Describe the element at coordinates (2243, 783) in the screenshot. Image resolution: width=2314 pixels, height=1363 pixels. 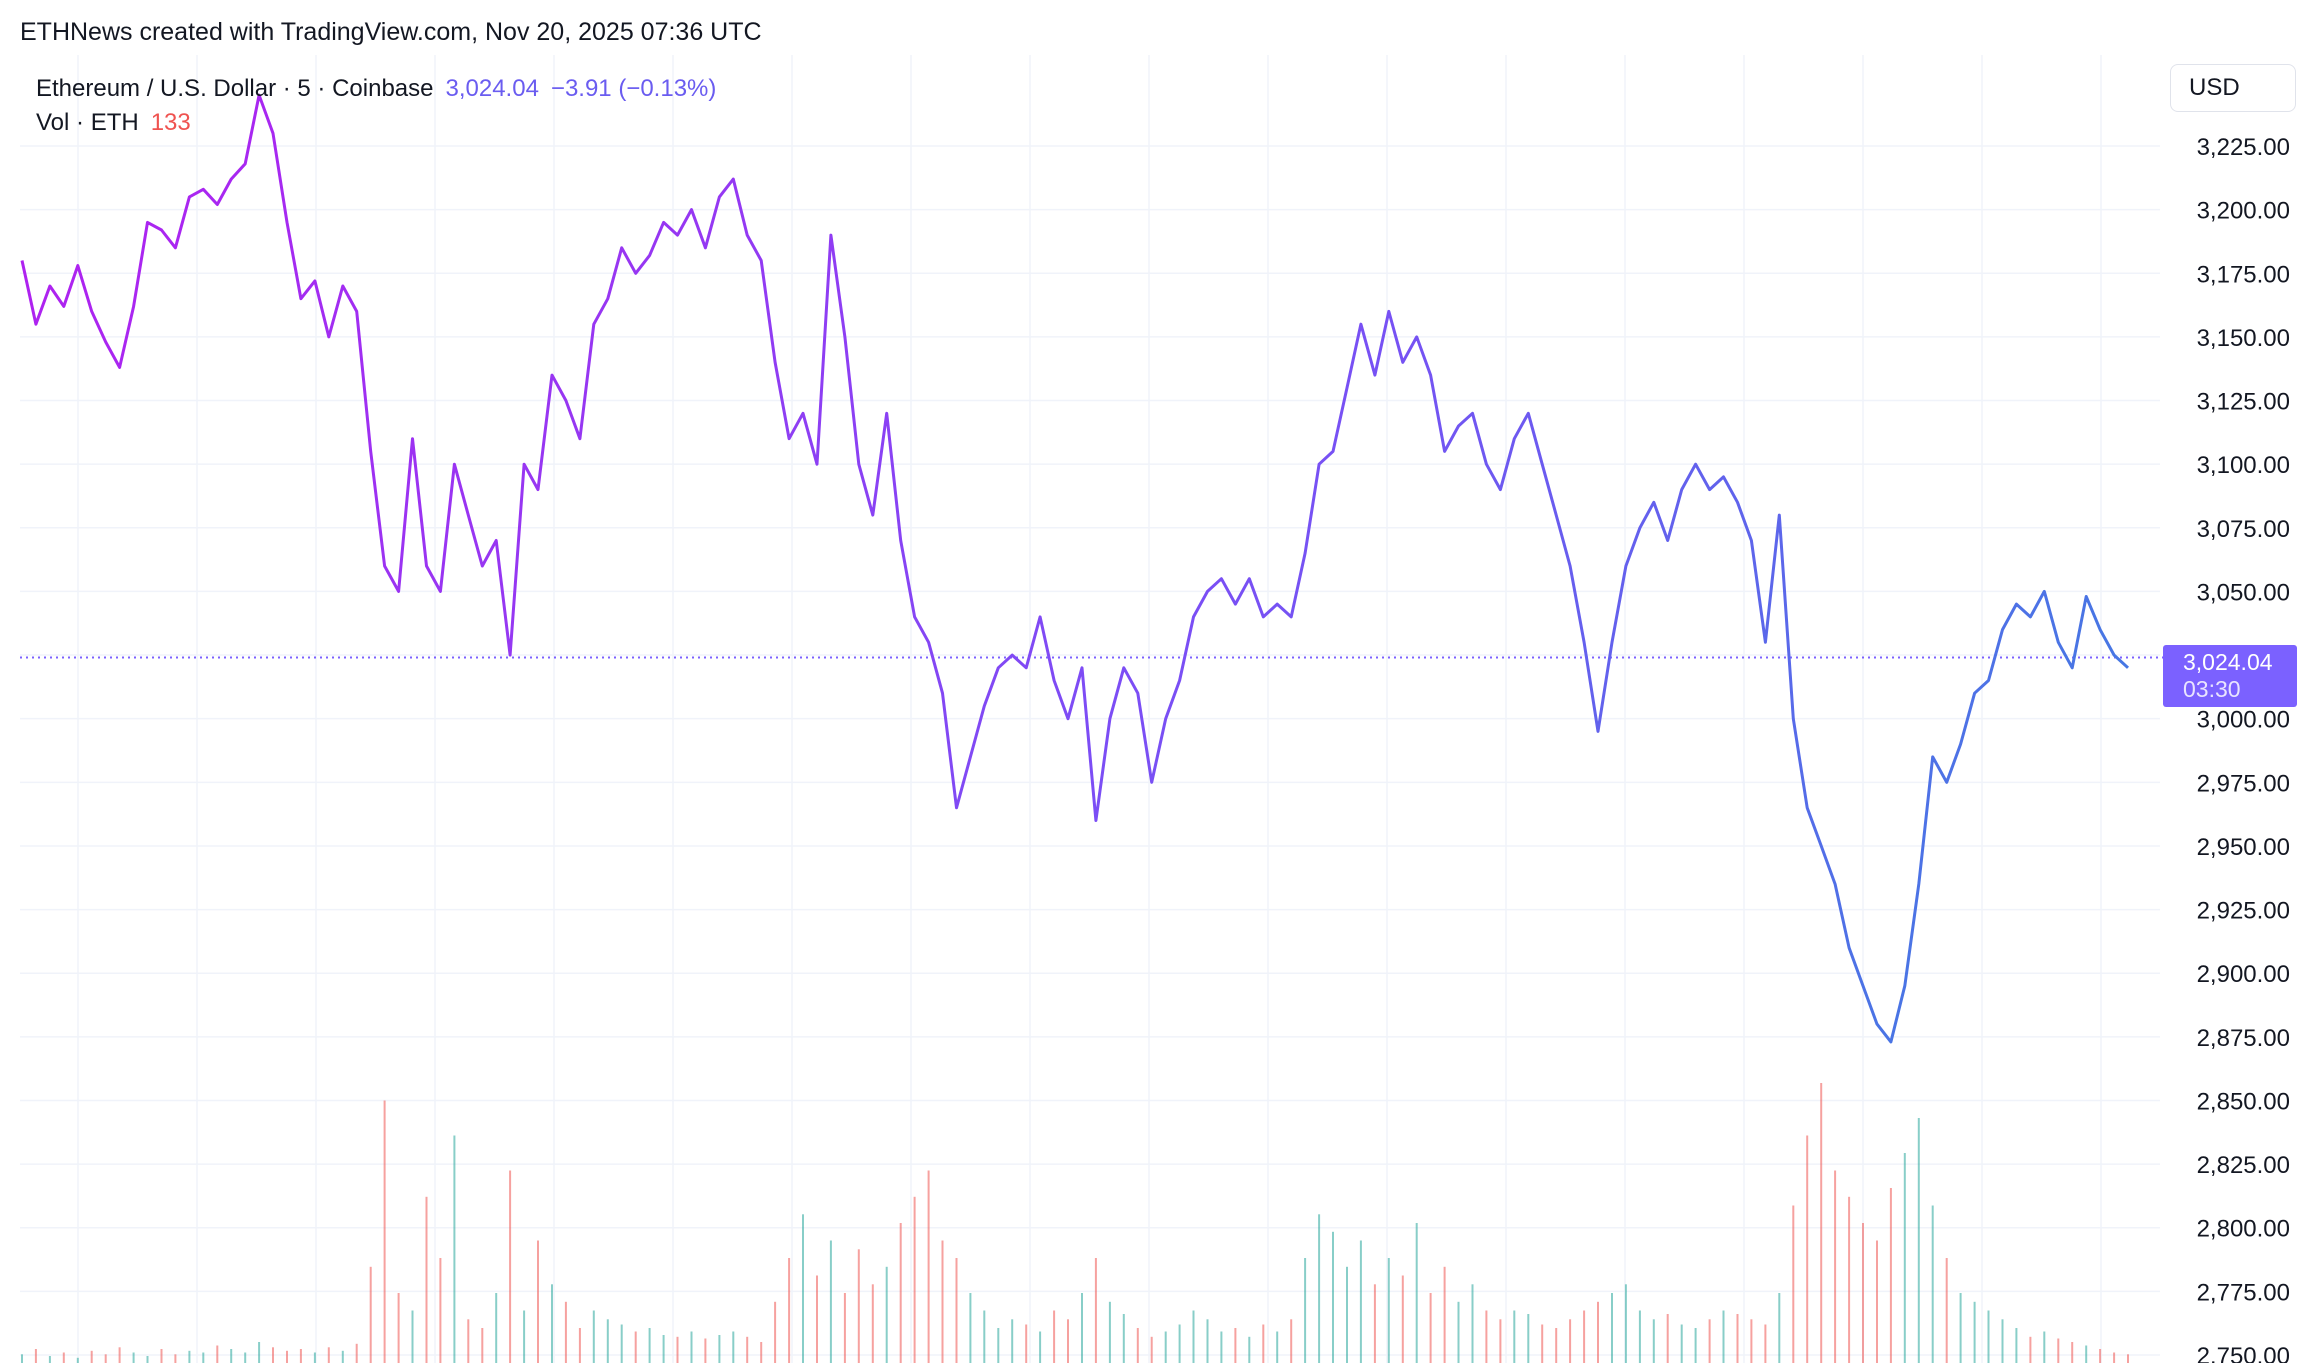
I see `y-tick-label: 2,975.00` at that location.